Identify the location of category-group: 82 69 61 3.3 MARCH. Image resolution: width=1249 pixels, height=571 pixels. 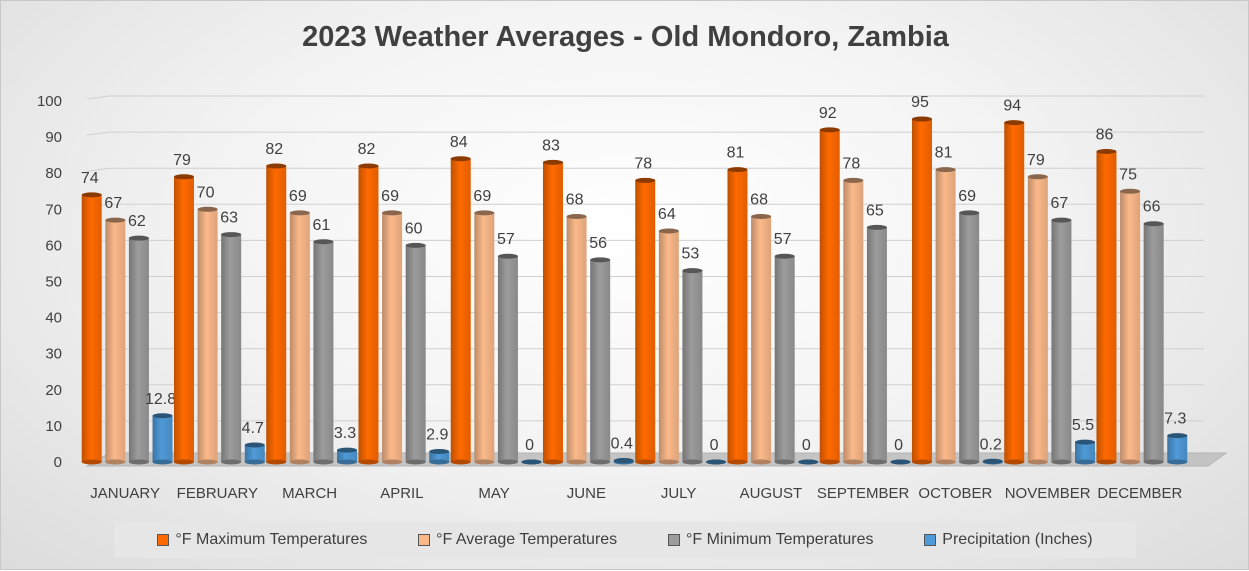
(311, 321).